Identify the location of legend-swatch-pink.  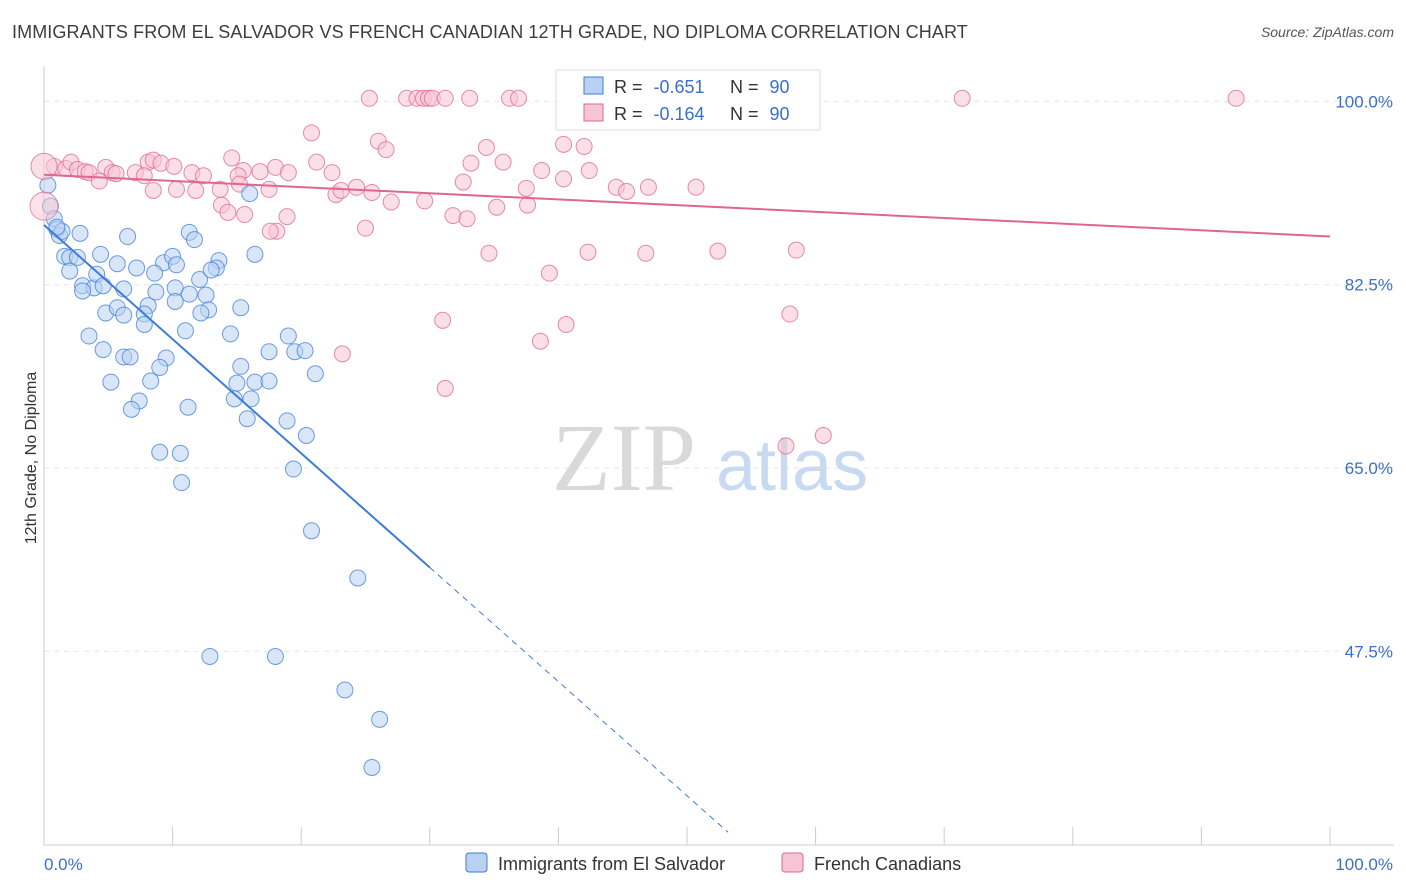
(593, 112).